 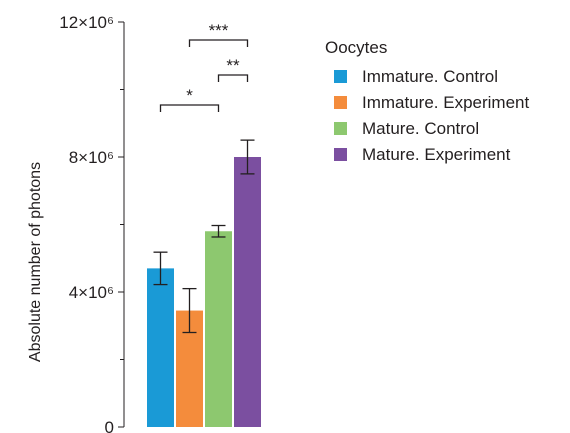 I want to click on significance-label: *, so click(x=189, y=95).